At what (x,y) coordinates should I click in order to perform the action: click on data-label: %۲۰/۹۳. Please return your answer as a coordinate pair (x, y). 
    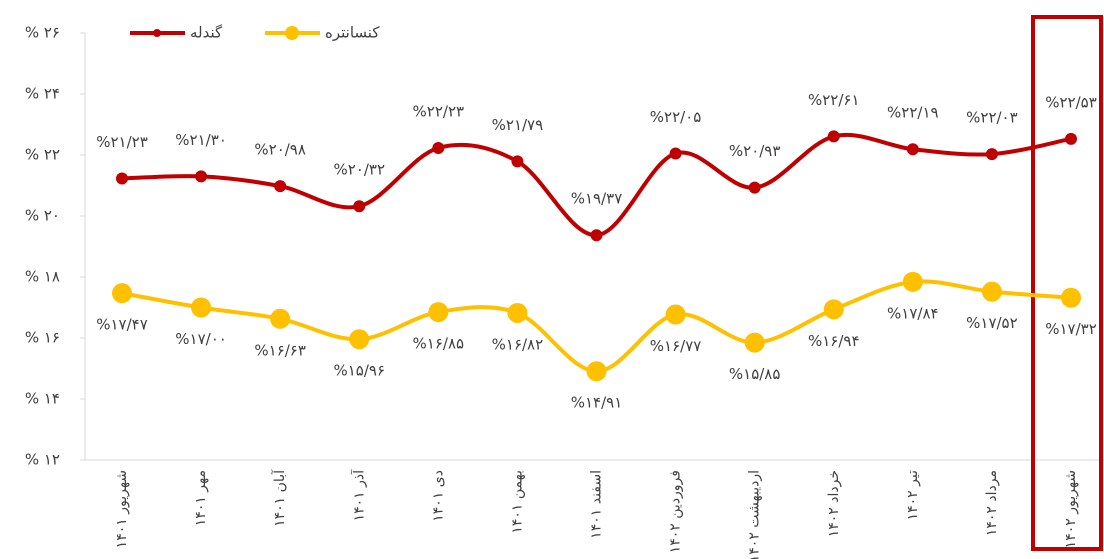
    Looking at the image, I should click on (755, 151).